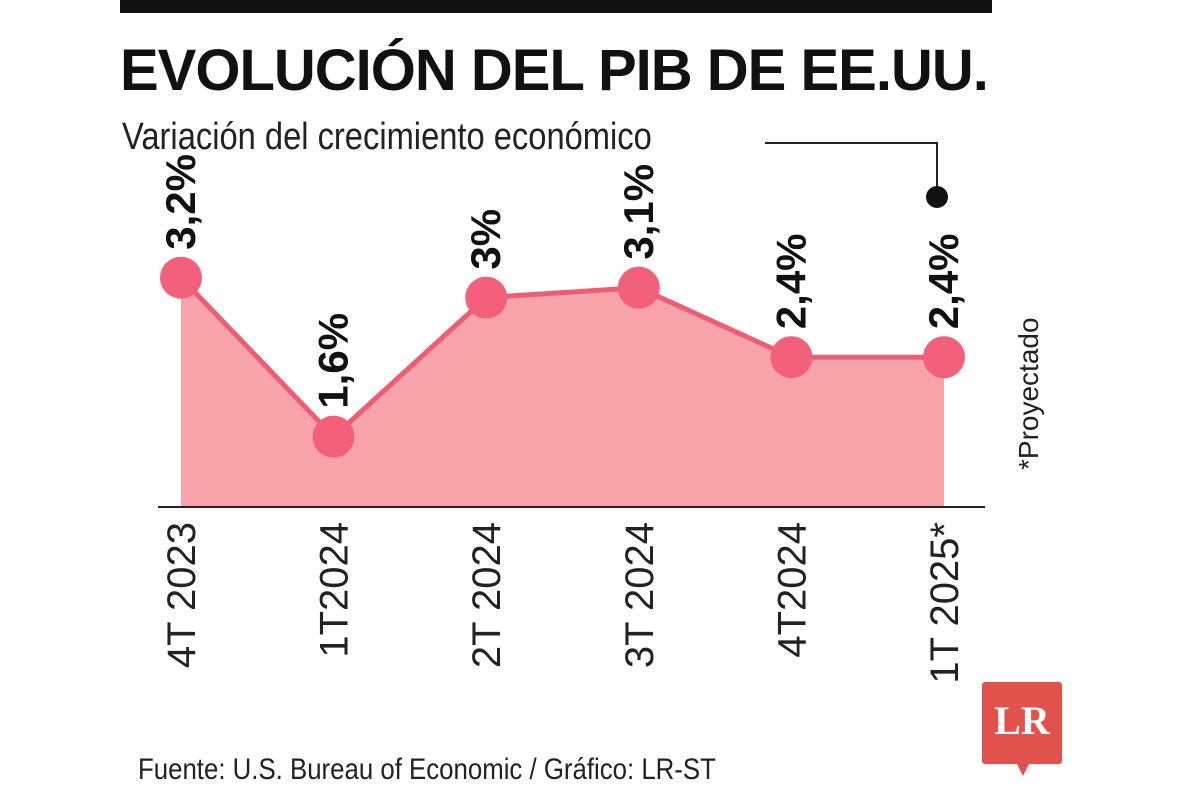 This screenshot has width=1200, height=800. Describe the element at coordinates (1028, 393) in the screenshot. I see `projected-note: *Proyectado` at that location.